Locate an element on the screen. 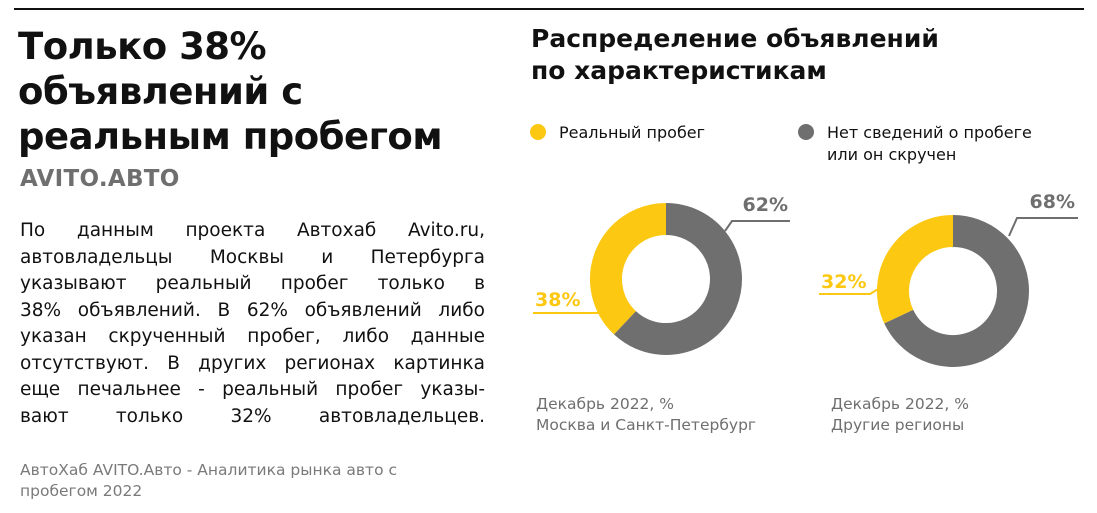 This screenshot has height=513, width=1097. source-line: пробегом 2022 is located at coordinates (81, 491).